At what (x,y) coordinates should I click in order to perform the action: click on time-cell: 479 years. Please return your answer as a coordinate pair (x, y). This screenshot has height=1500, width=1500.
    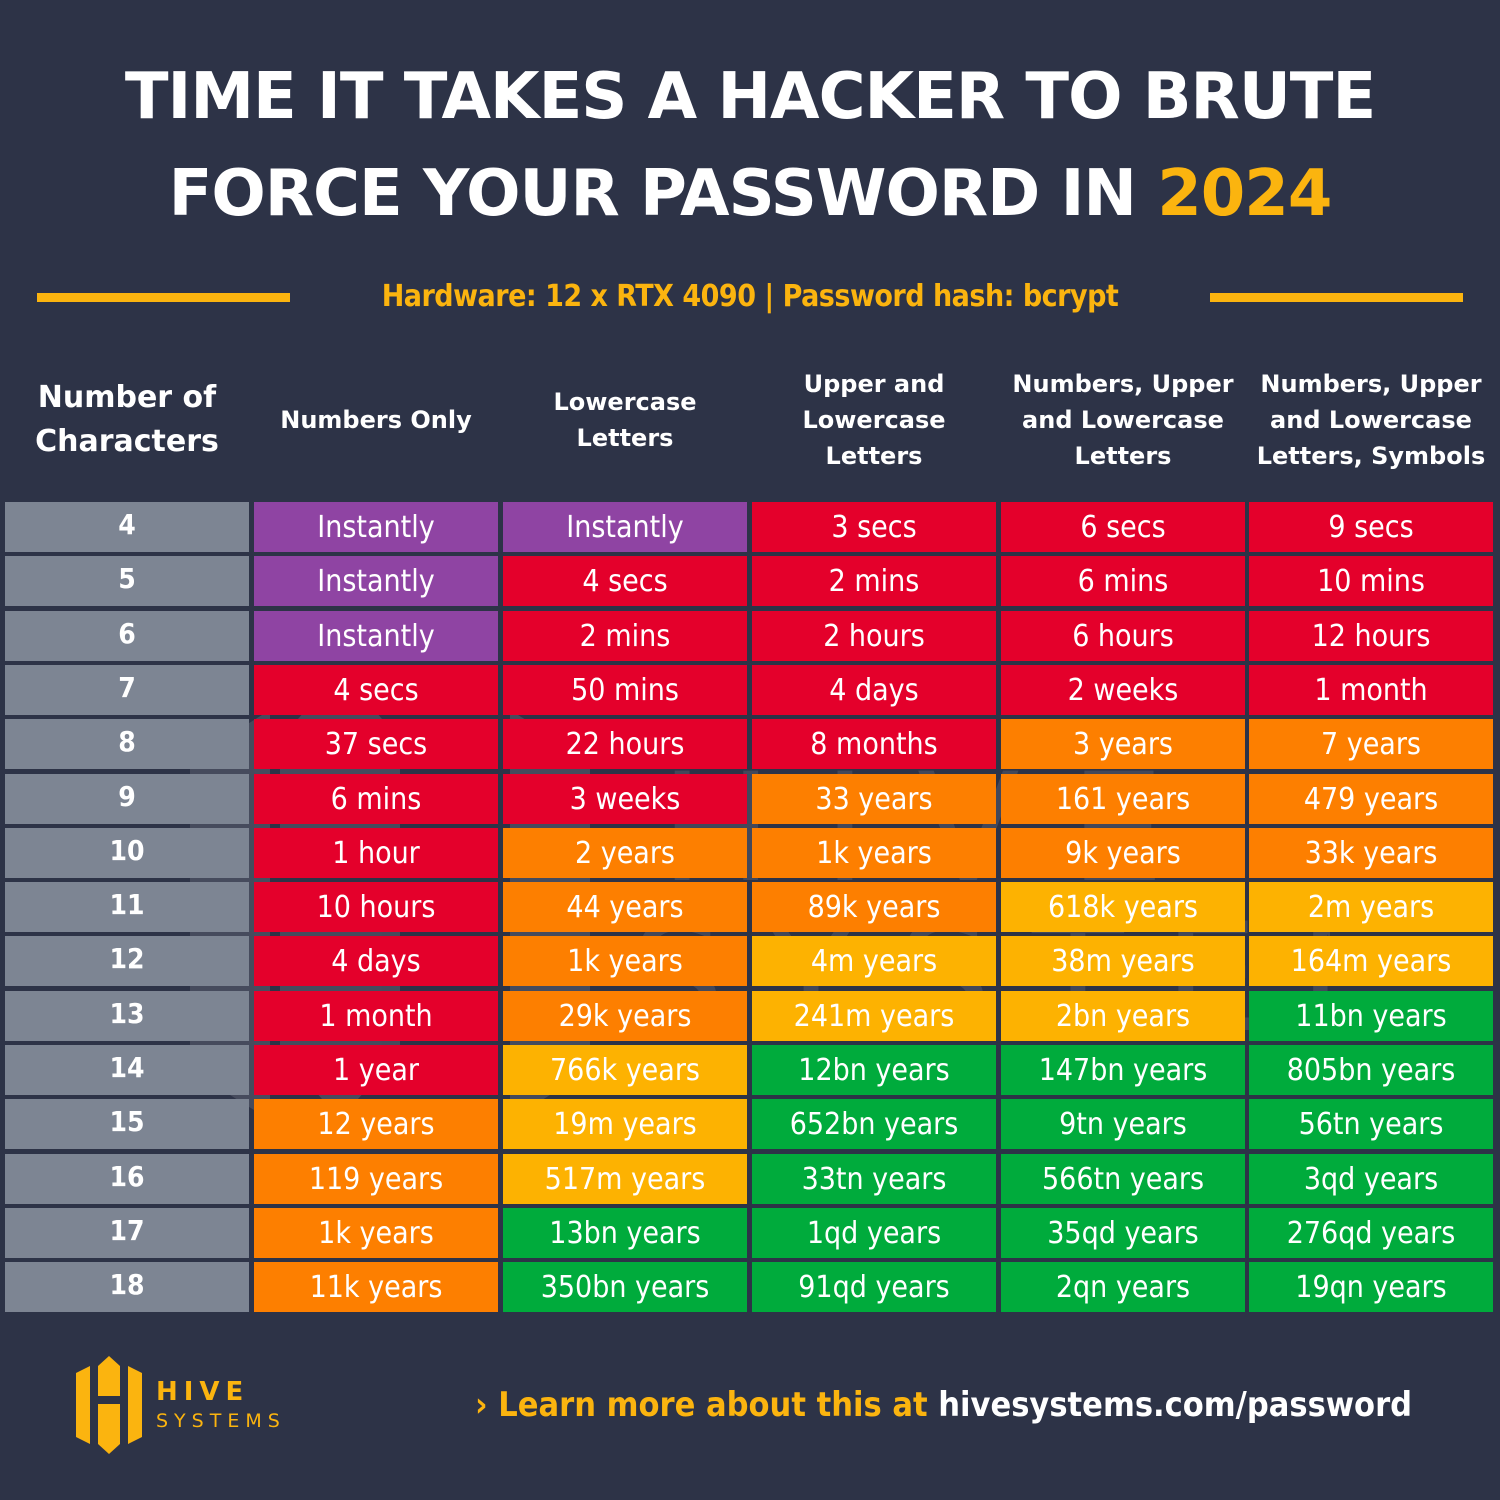
    Looking at the image, I should click on (1371, 799).